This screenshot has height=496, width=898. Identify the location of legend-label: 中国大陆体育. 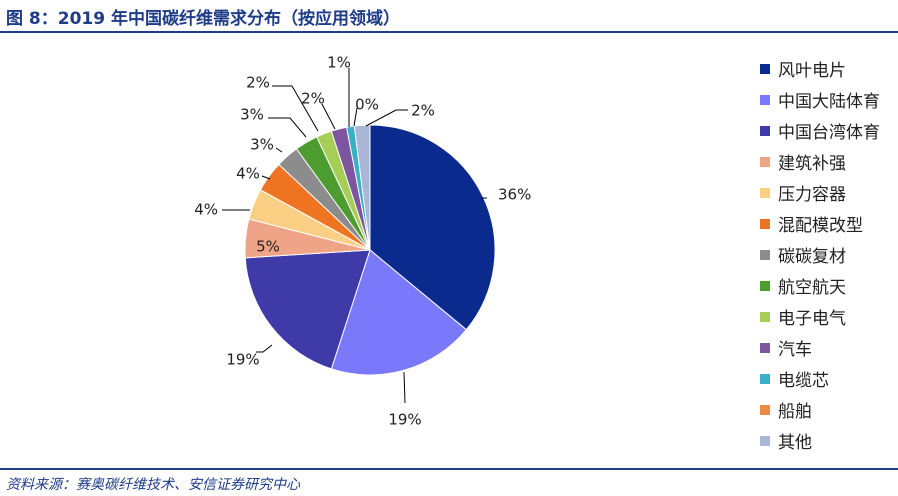
(829, 102).